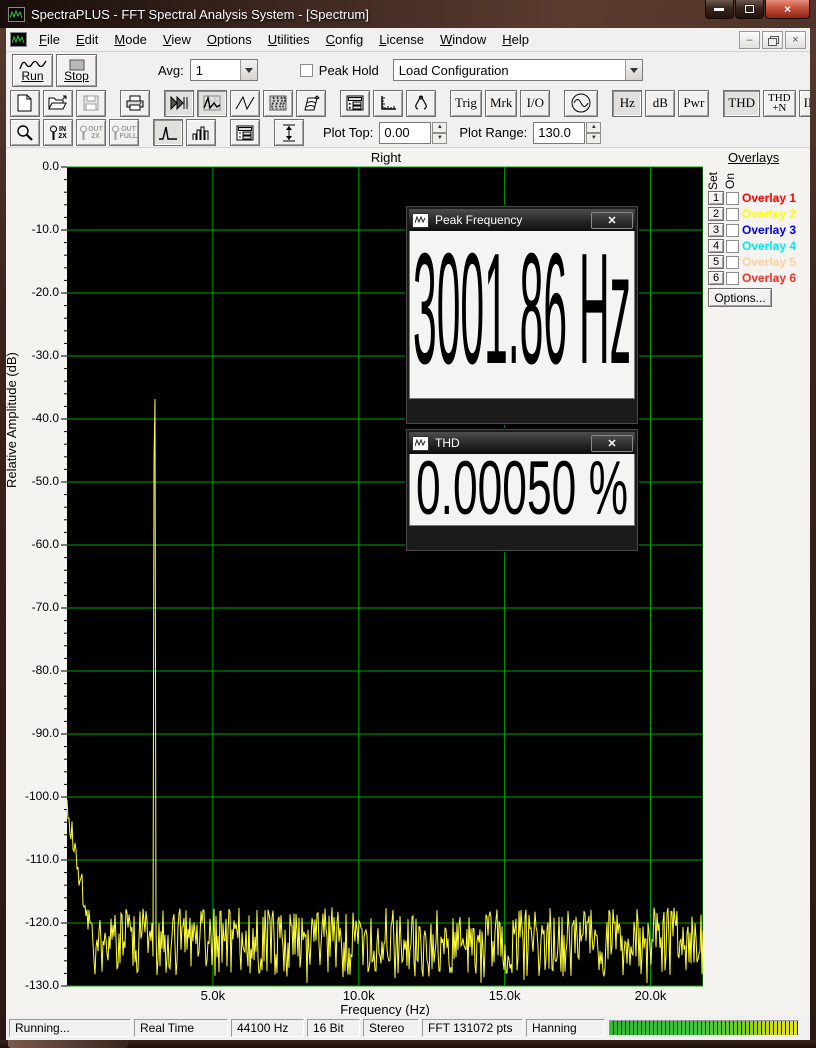 This screenshot has width=816, height=1048. I want to click on bar-graph-button, so click(201, 132).